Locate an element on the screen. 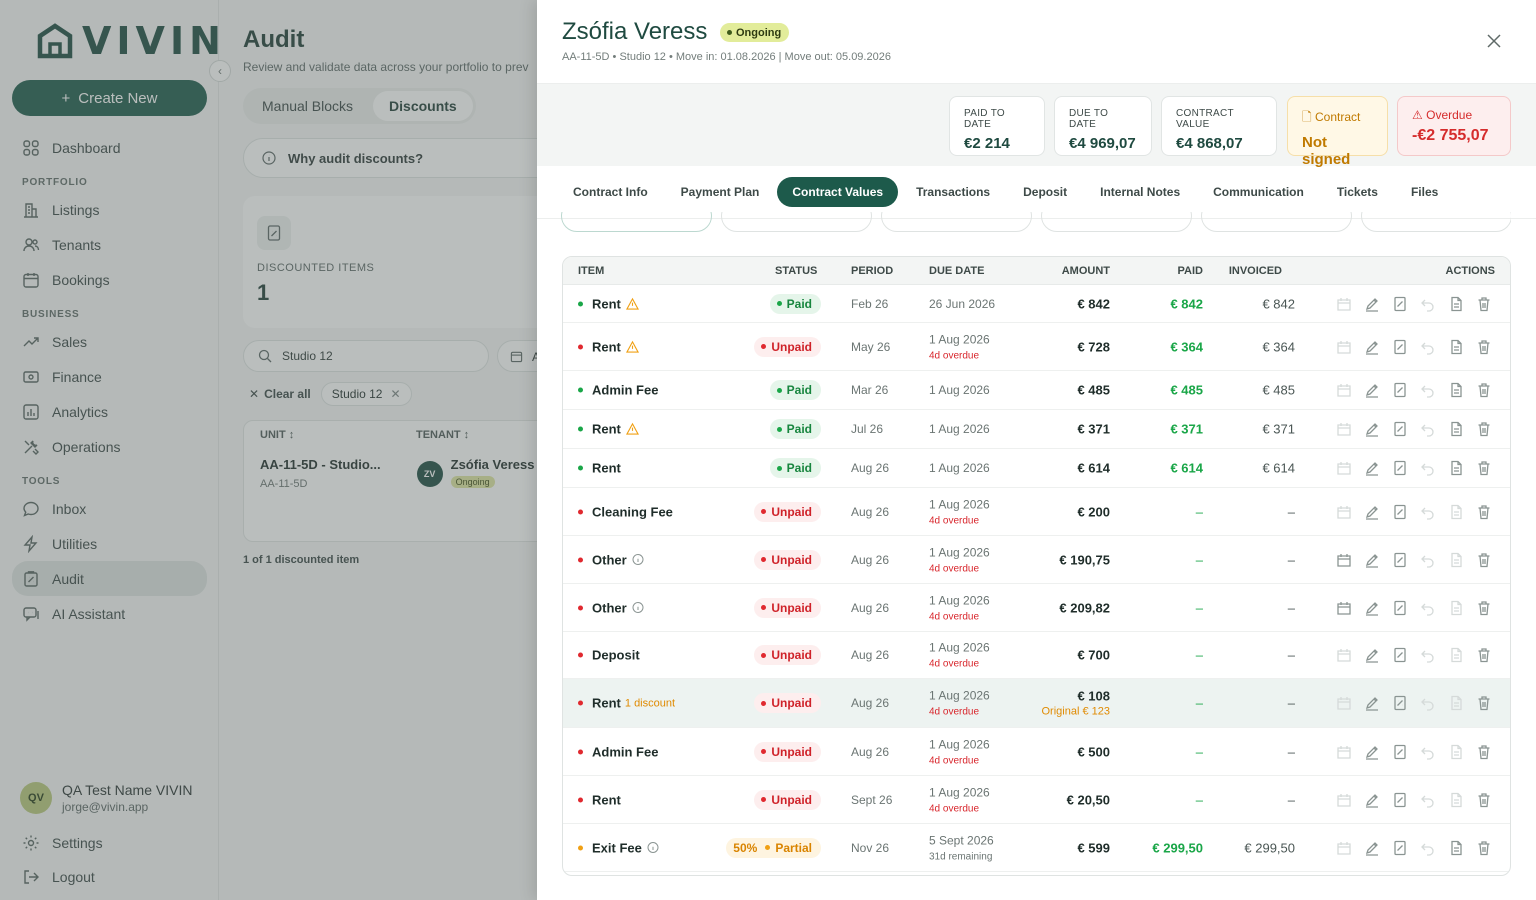 Image resolution: width=1536 pixels, height=900 pixels. sidebar-item-listings: Listings is located at coordinates (109, 209).